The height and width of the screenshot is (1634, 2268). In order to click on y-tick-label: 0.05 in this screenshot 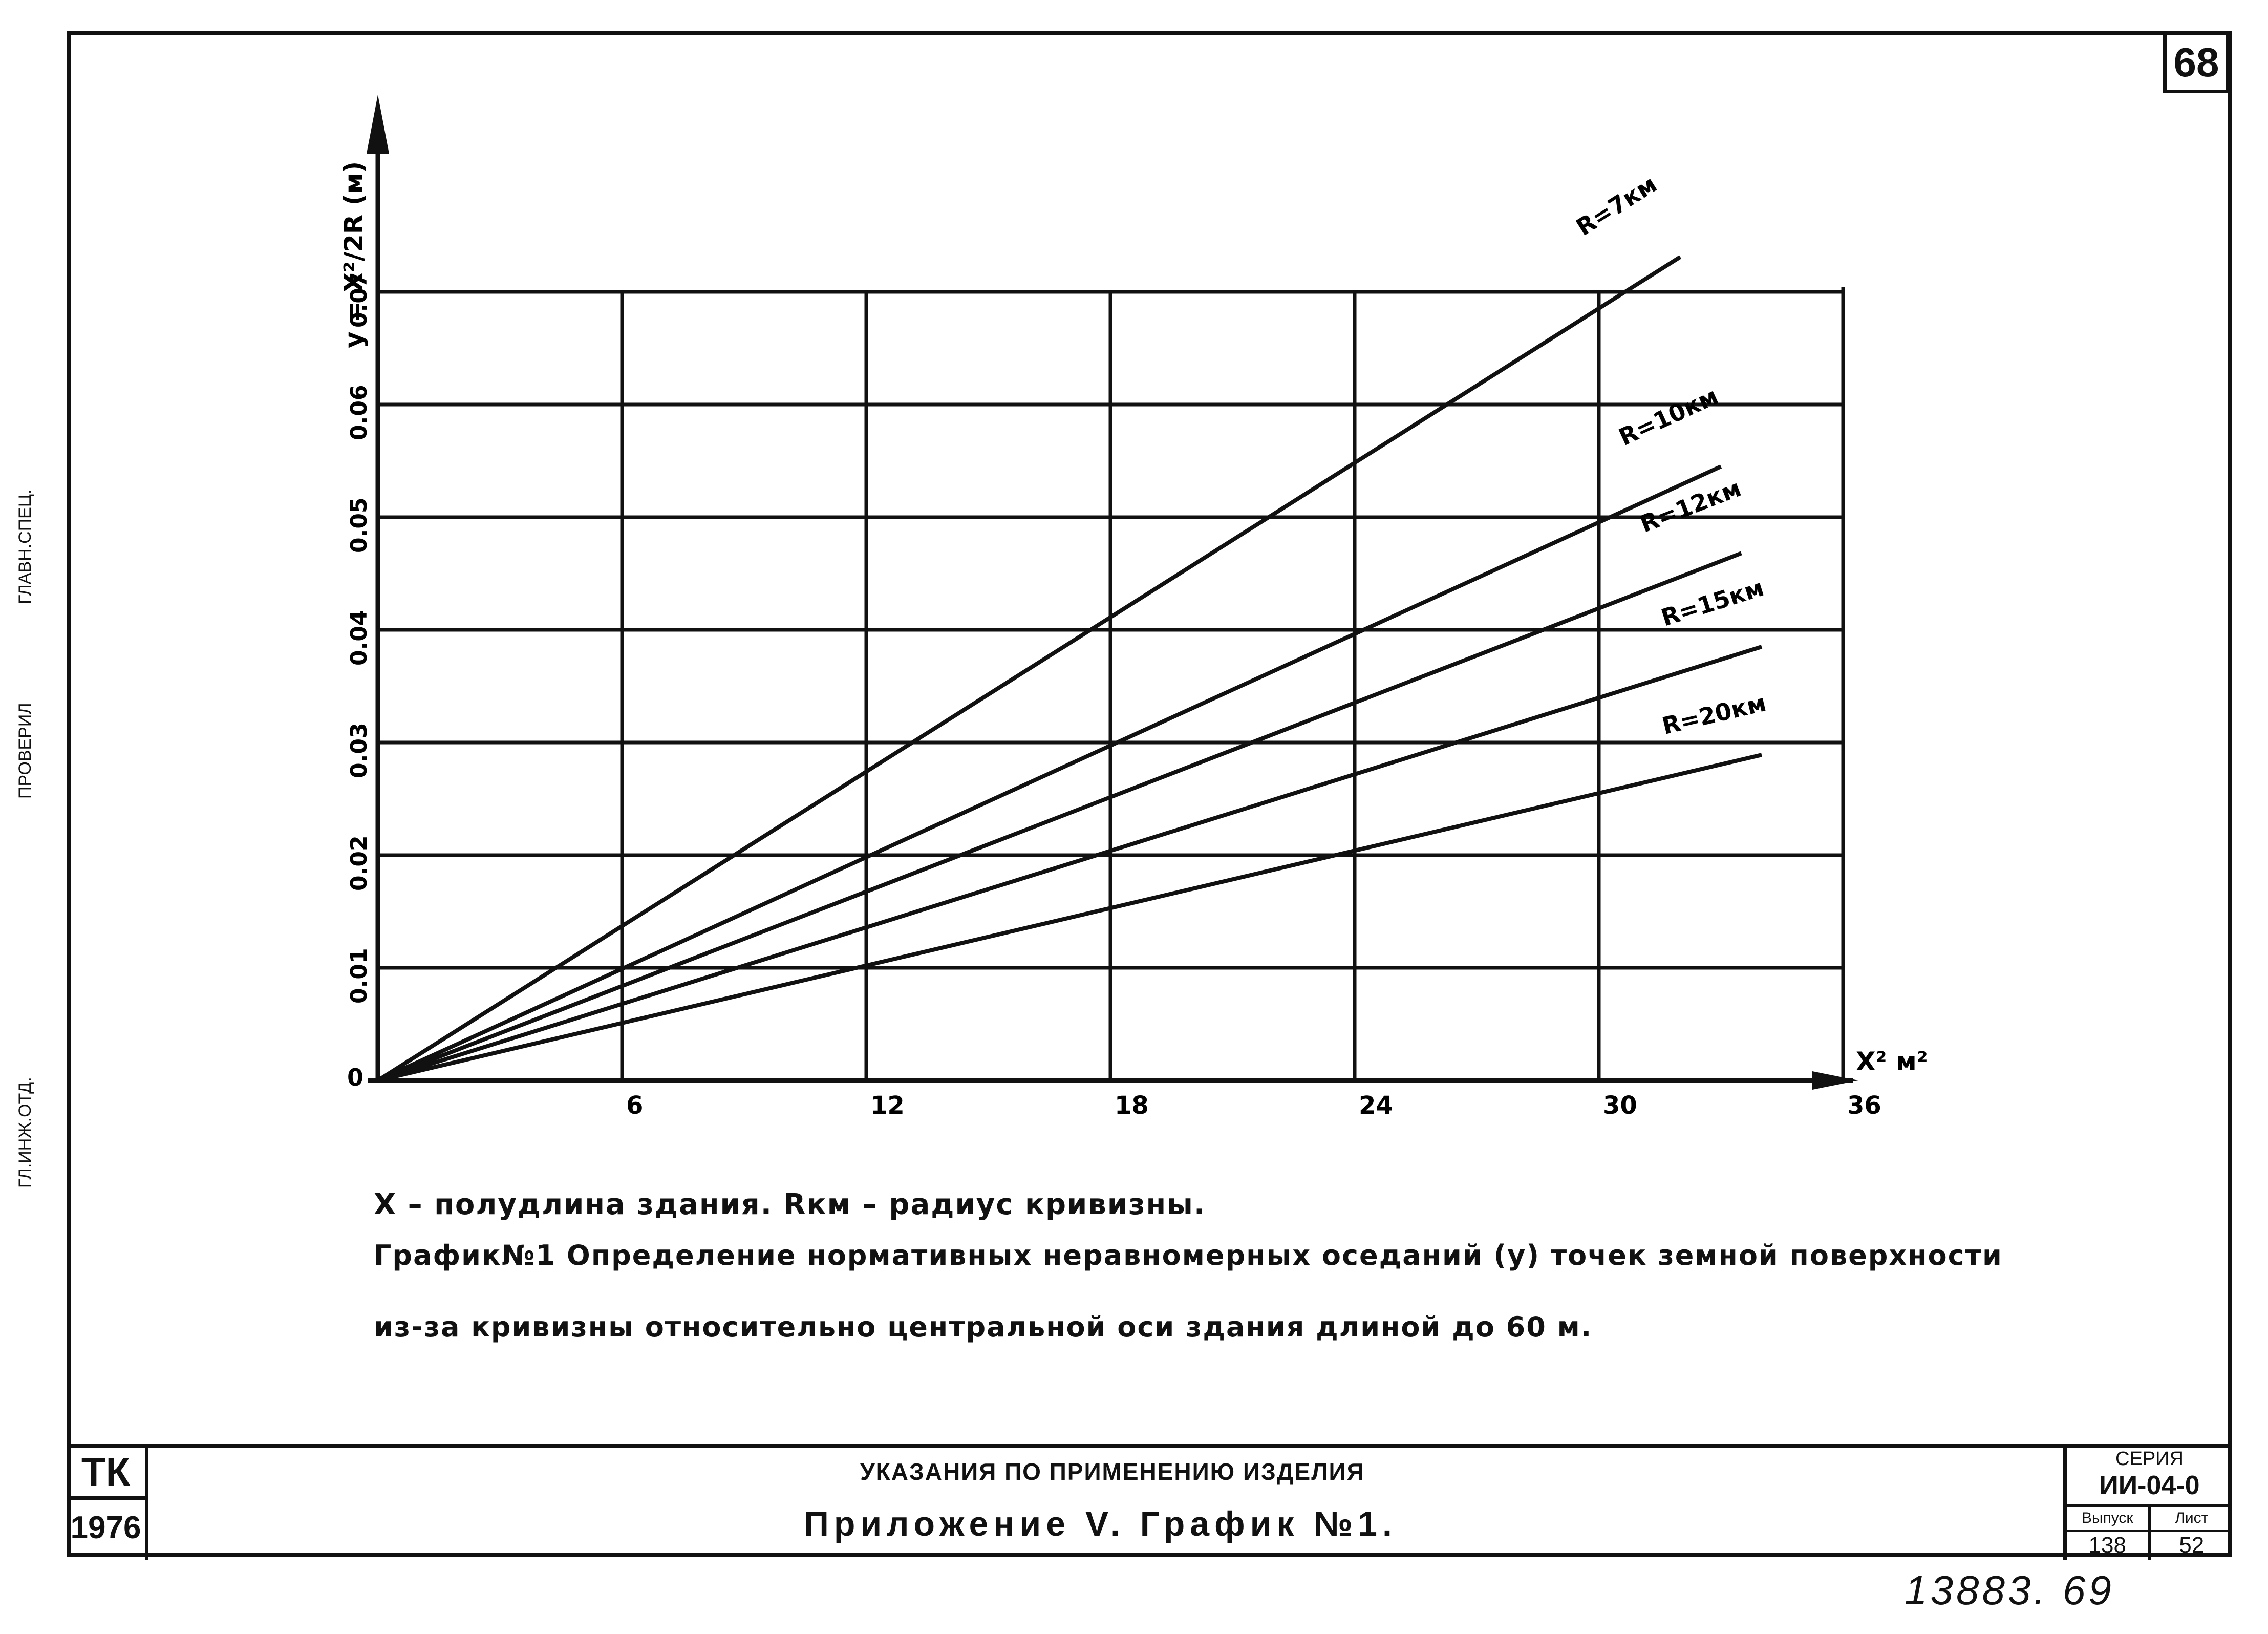, I will do `click(359, 525)`.